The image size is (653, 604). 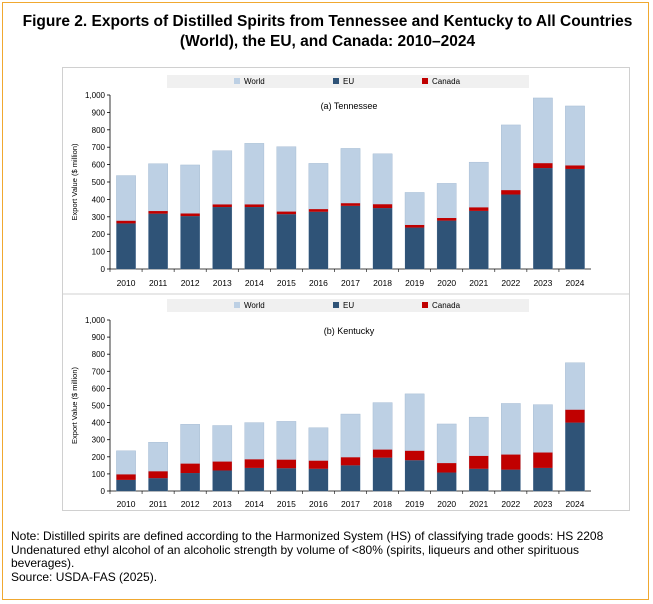 I want to click on panel-2-y-tick-label: 0, so click(x=103, y=491).